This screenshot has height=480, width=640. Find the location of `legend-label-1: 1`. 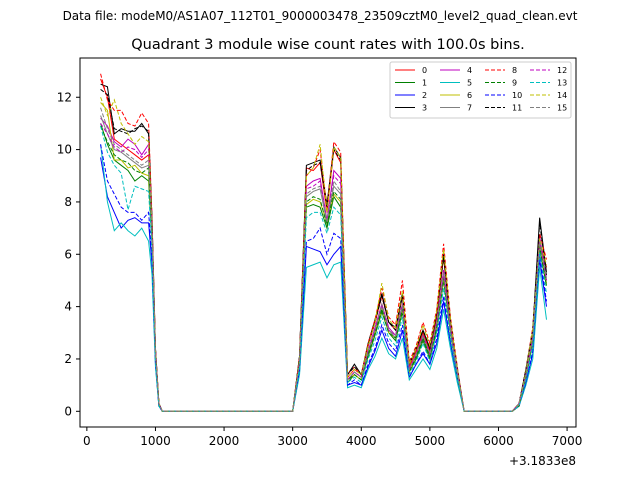

legend-label-1: 1 is located at coordinates (424, 83).